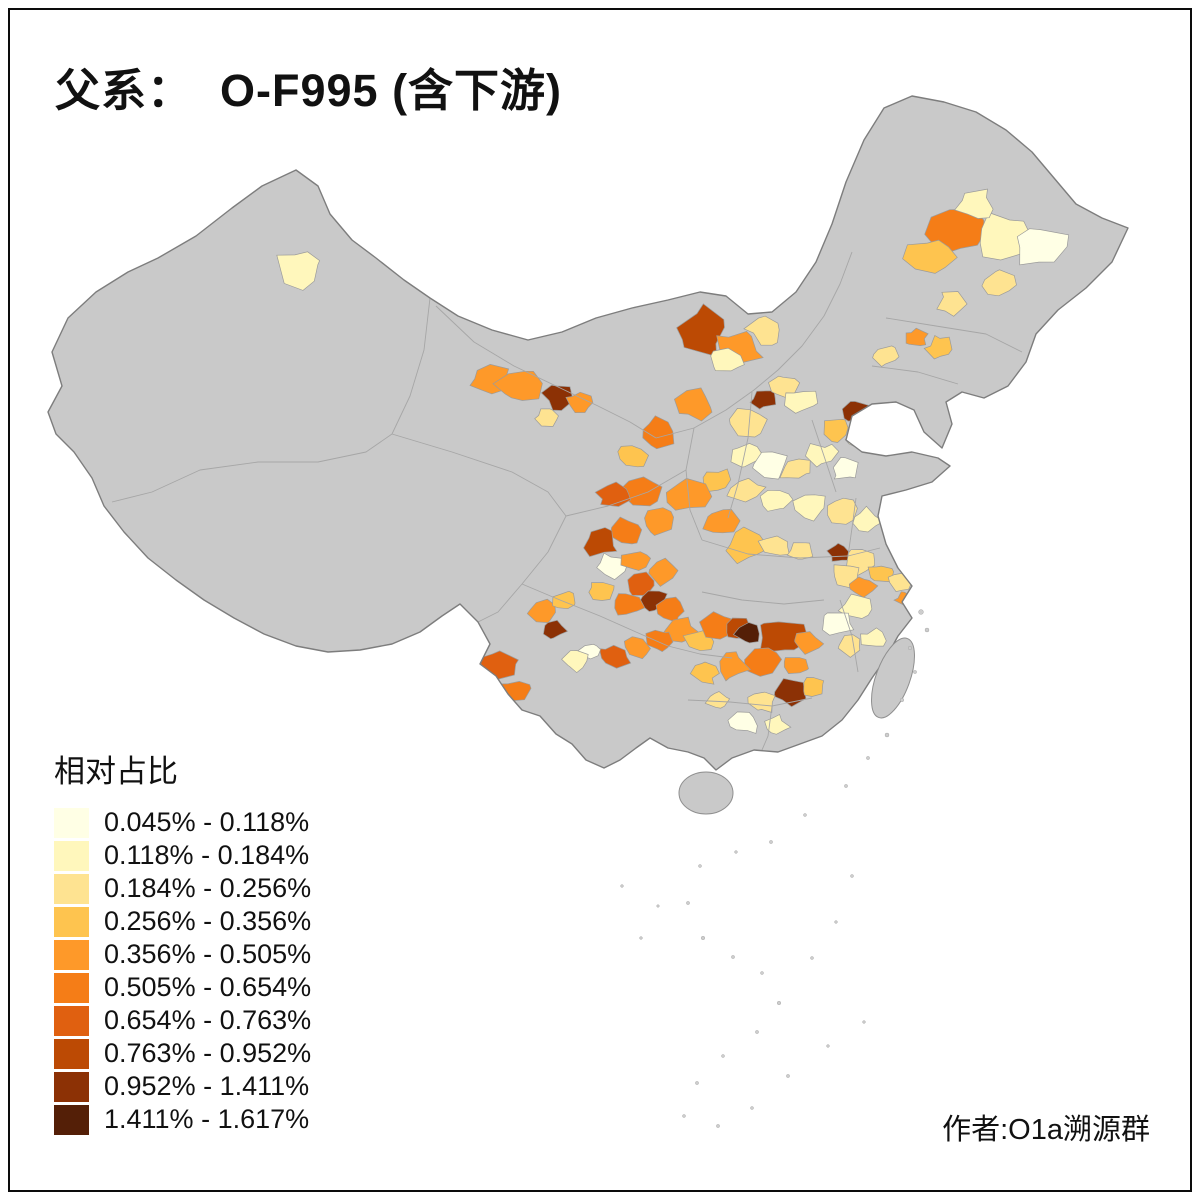 The height and width of the screenshot is (1200, 1200). What do you see at coordinates (208, 888) in the screenshot?
I see `legend-label: 0.184% - 0.256%` at bounding box center [208, 888].